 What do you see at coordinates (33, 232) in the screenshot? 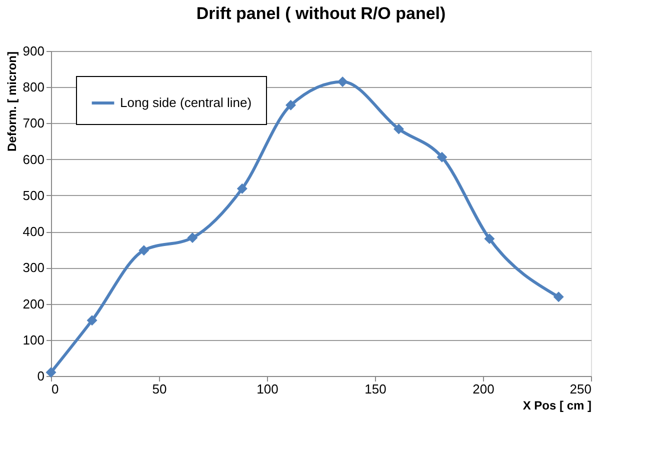
I see `y-tick-label: 400` at bounding box center [33, 232].